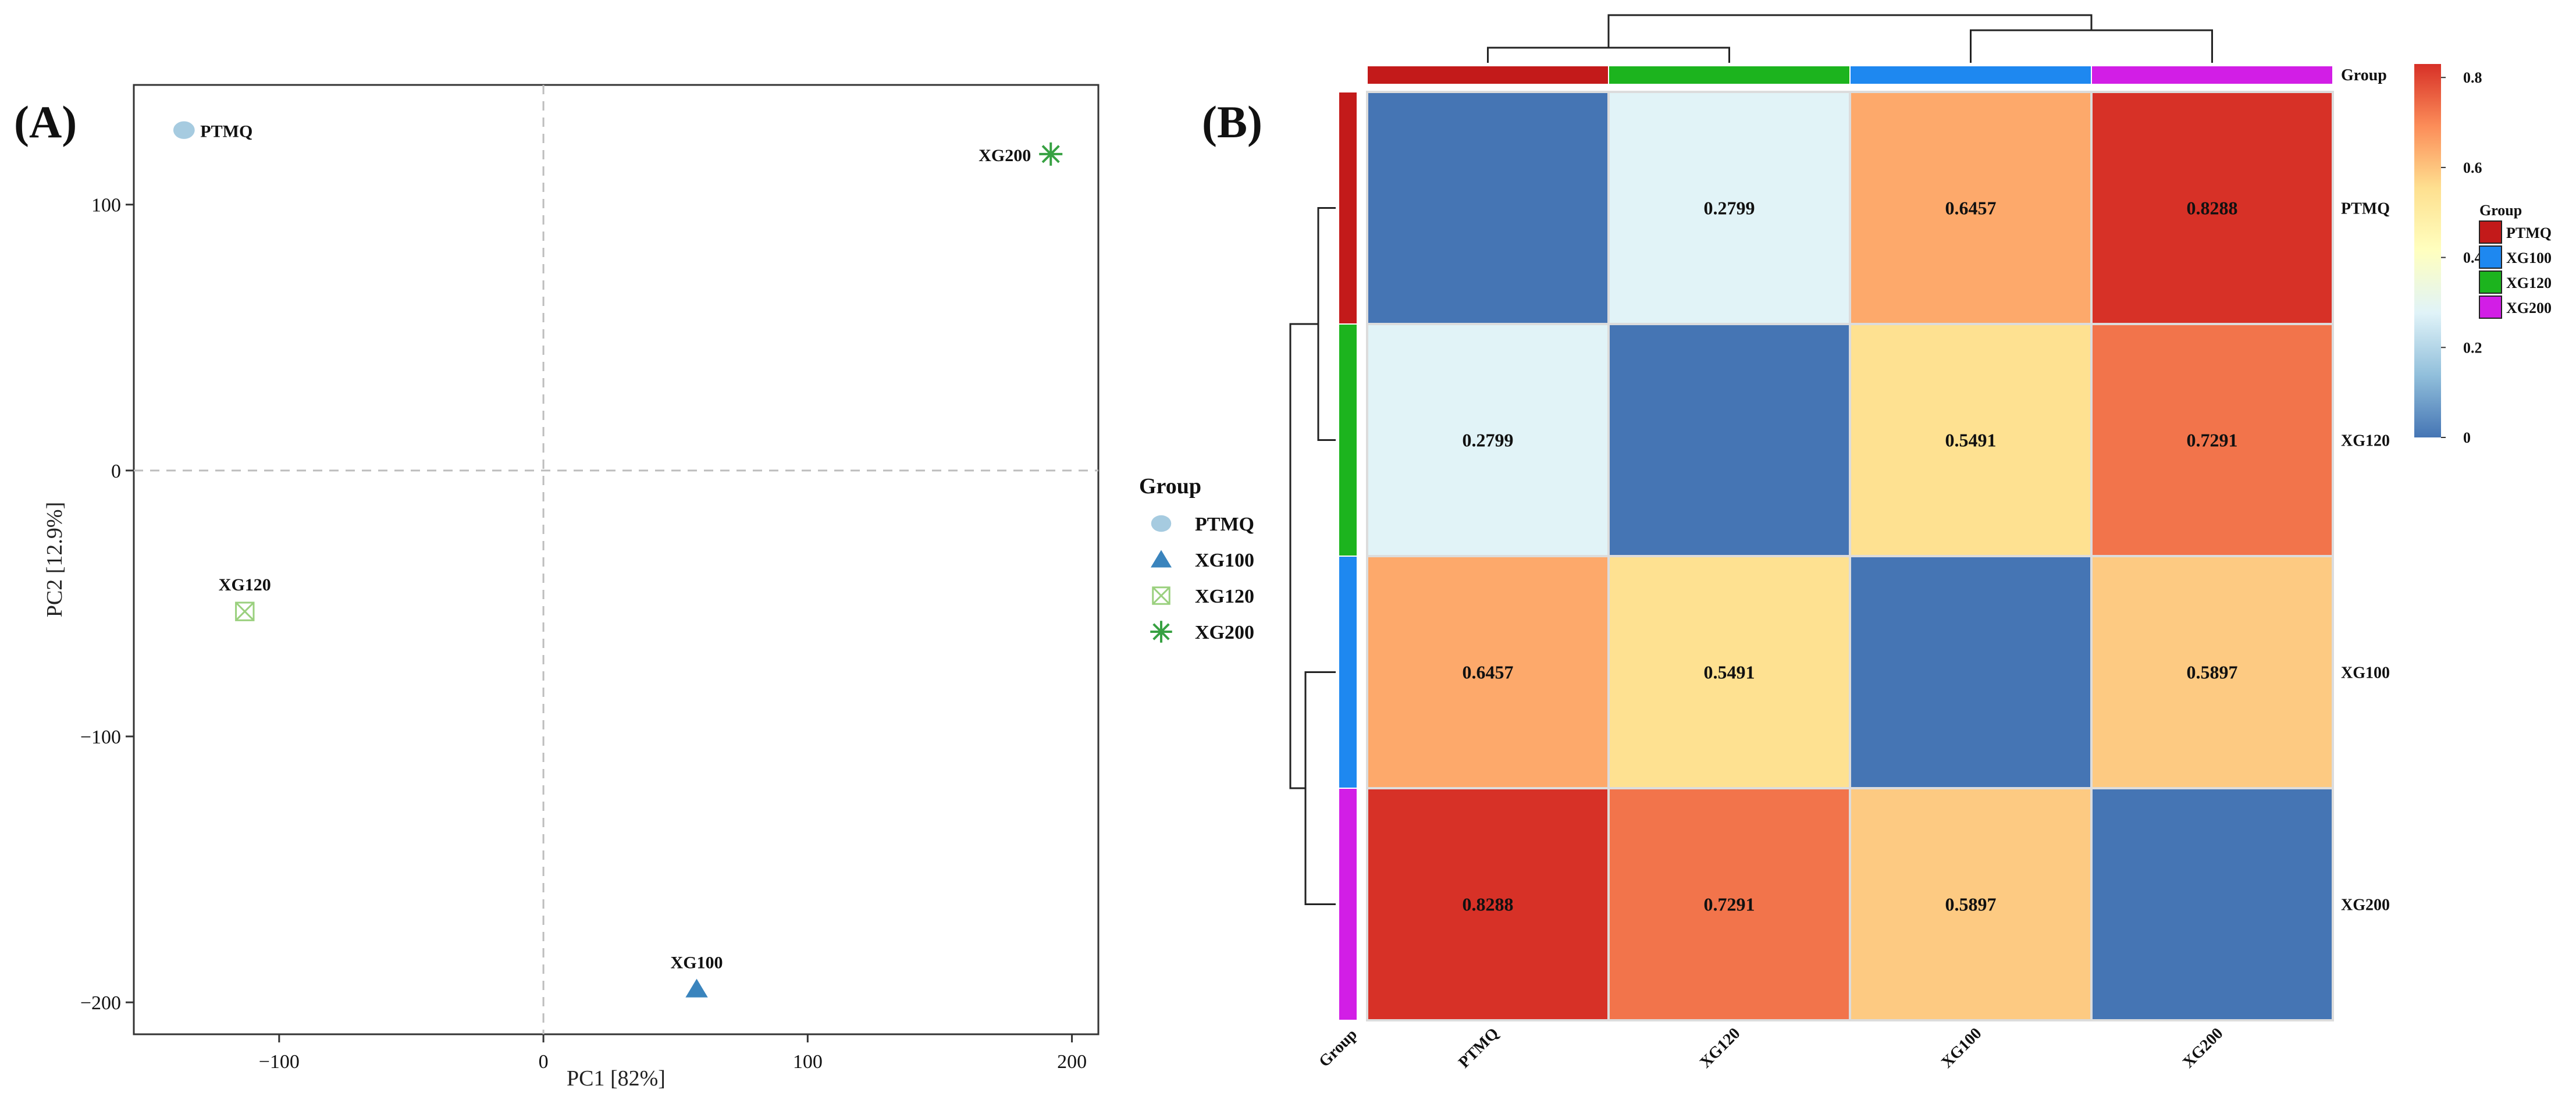 This screenshot has width=2576, height=1100. What do you see at coordinates (2473, 347) in the screenshot?
I see `colorbar-tick-label: 0.2` at bounding box center [2473, 347].